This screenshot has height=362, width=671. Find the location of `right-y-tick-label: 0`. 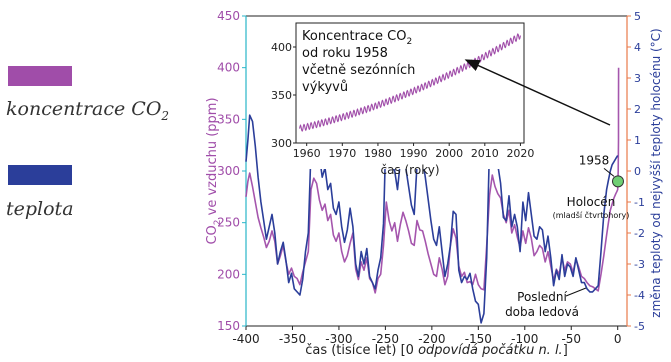

right-y-tick-label: 0 is located at coordinates (637, 171).